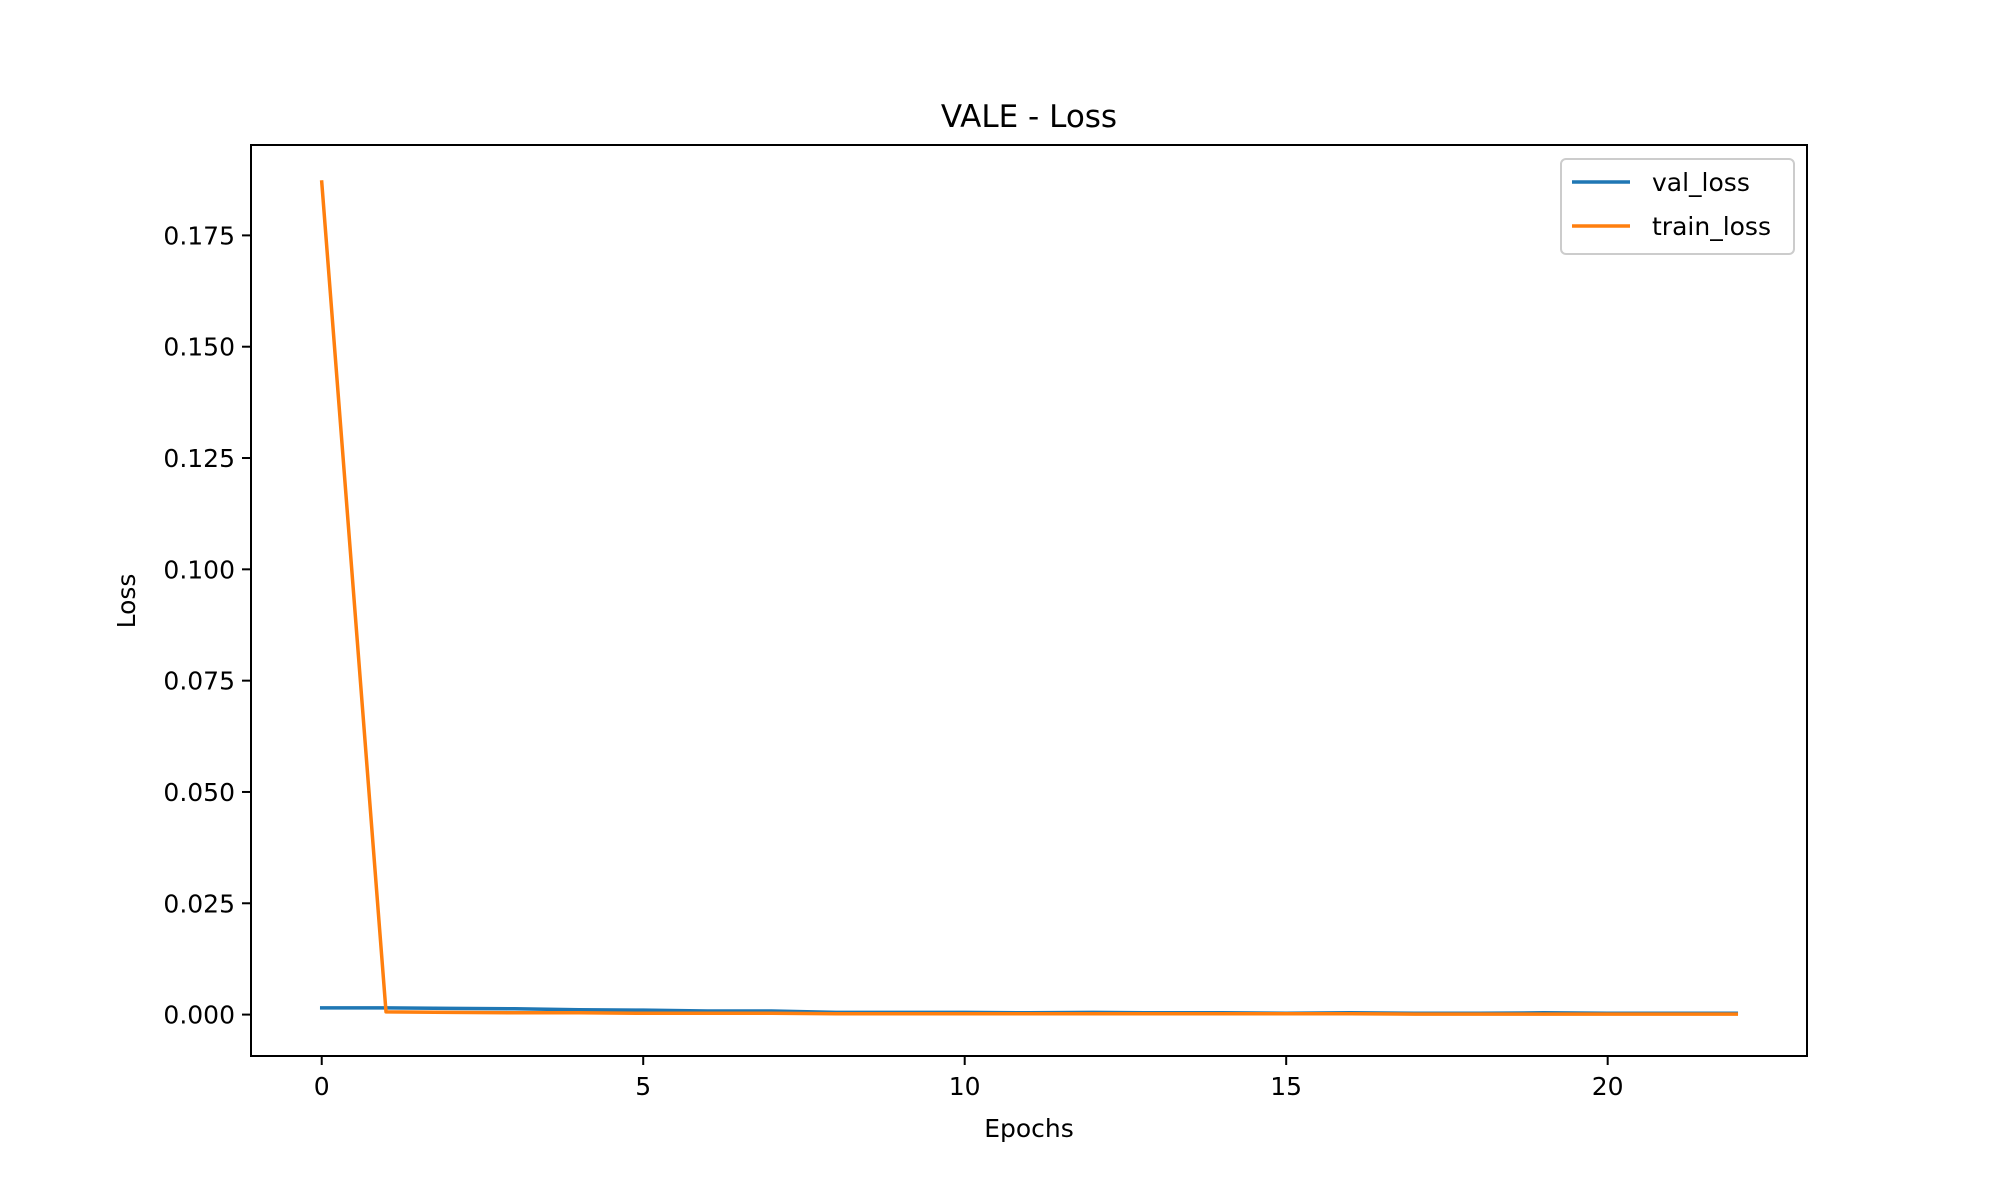  Describe the element at coordinates (1608, 1086) in the screenshot. I see `x-tick-label: 20` at that location.